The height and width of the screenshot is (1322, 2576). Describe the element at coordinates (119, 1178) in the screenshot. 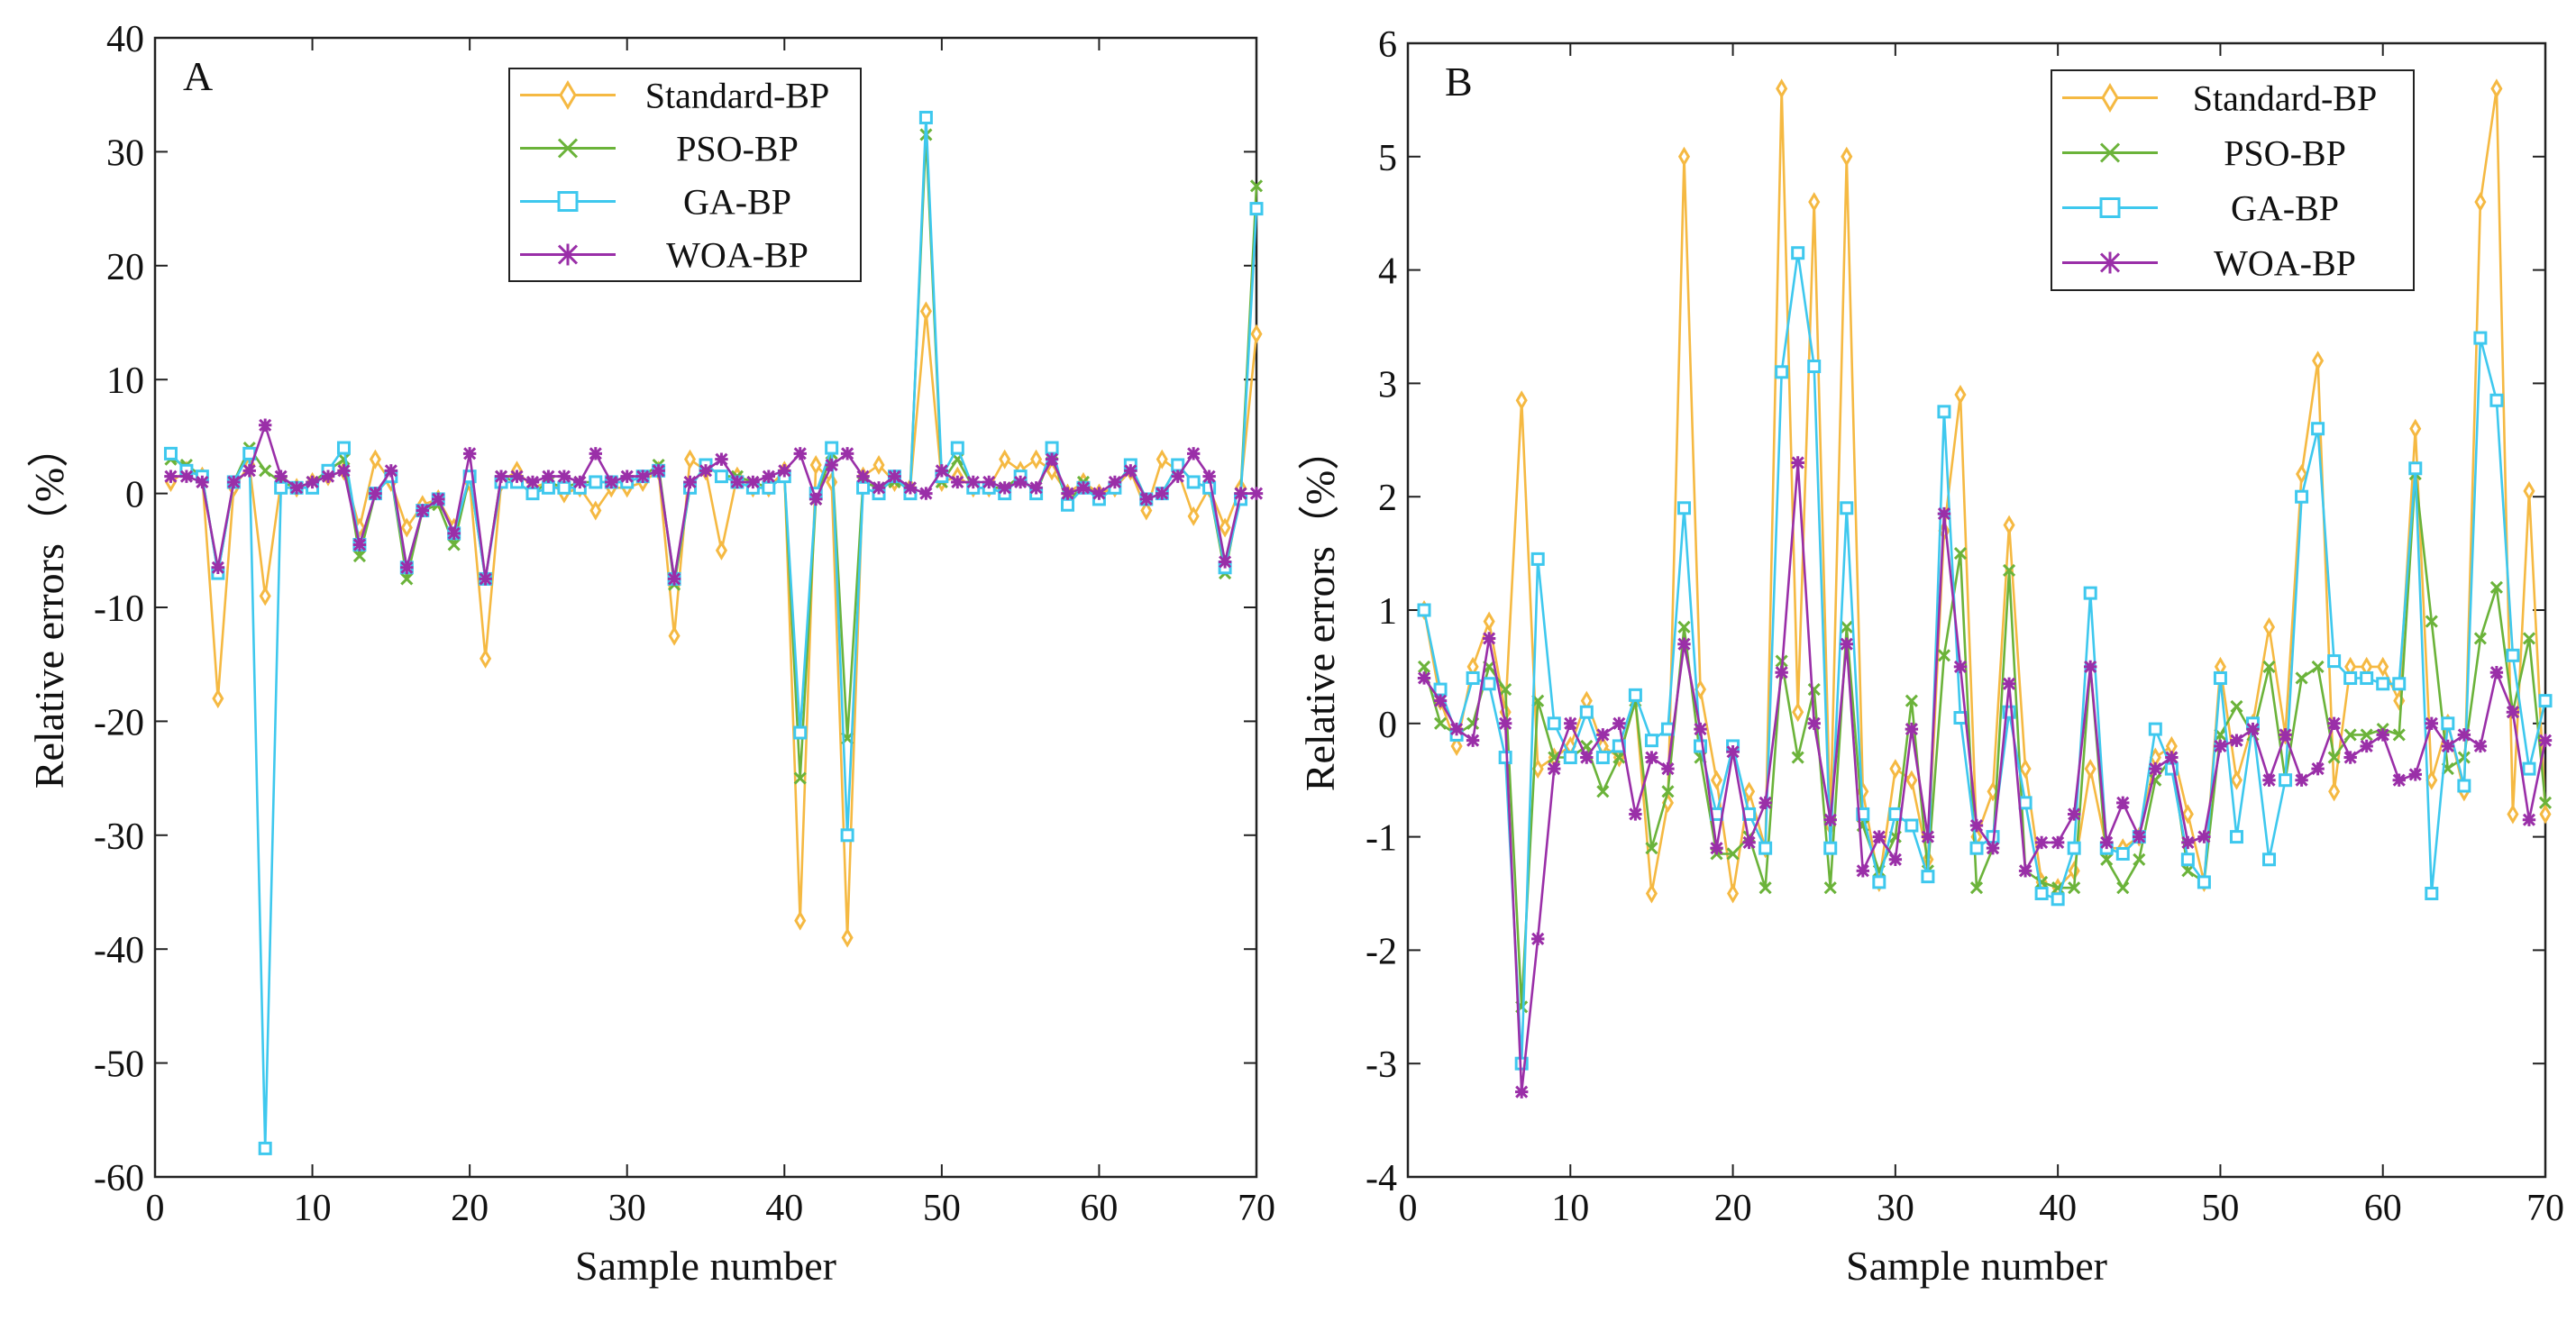

I see `y-tick-label: -60` at that location.